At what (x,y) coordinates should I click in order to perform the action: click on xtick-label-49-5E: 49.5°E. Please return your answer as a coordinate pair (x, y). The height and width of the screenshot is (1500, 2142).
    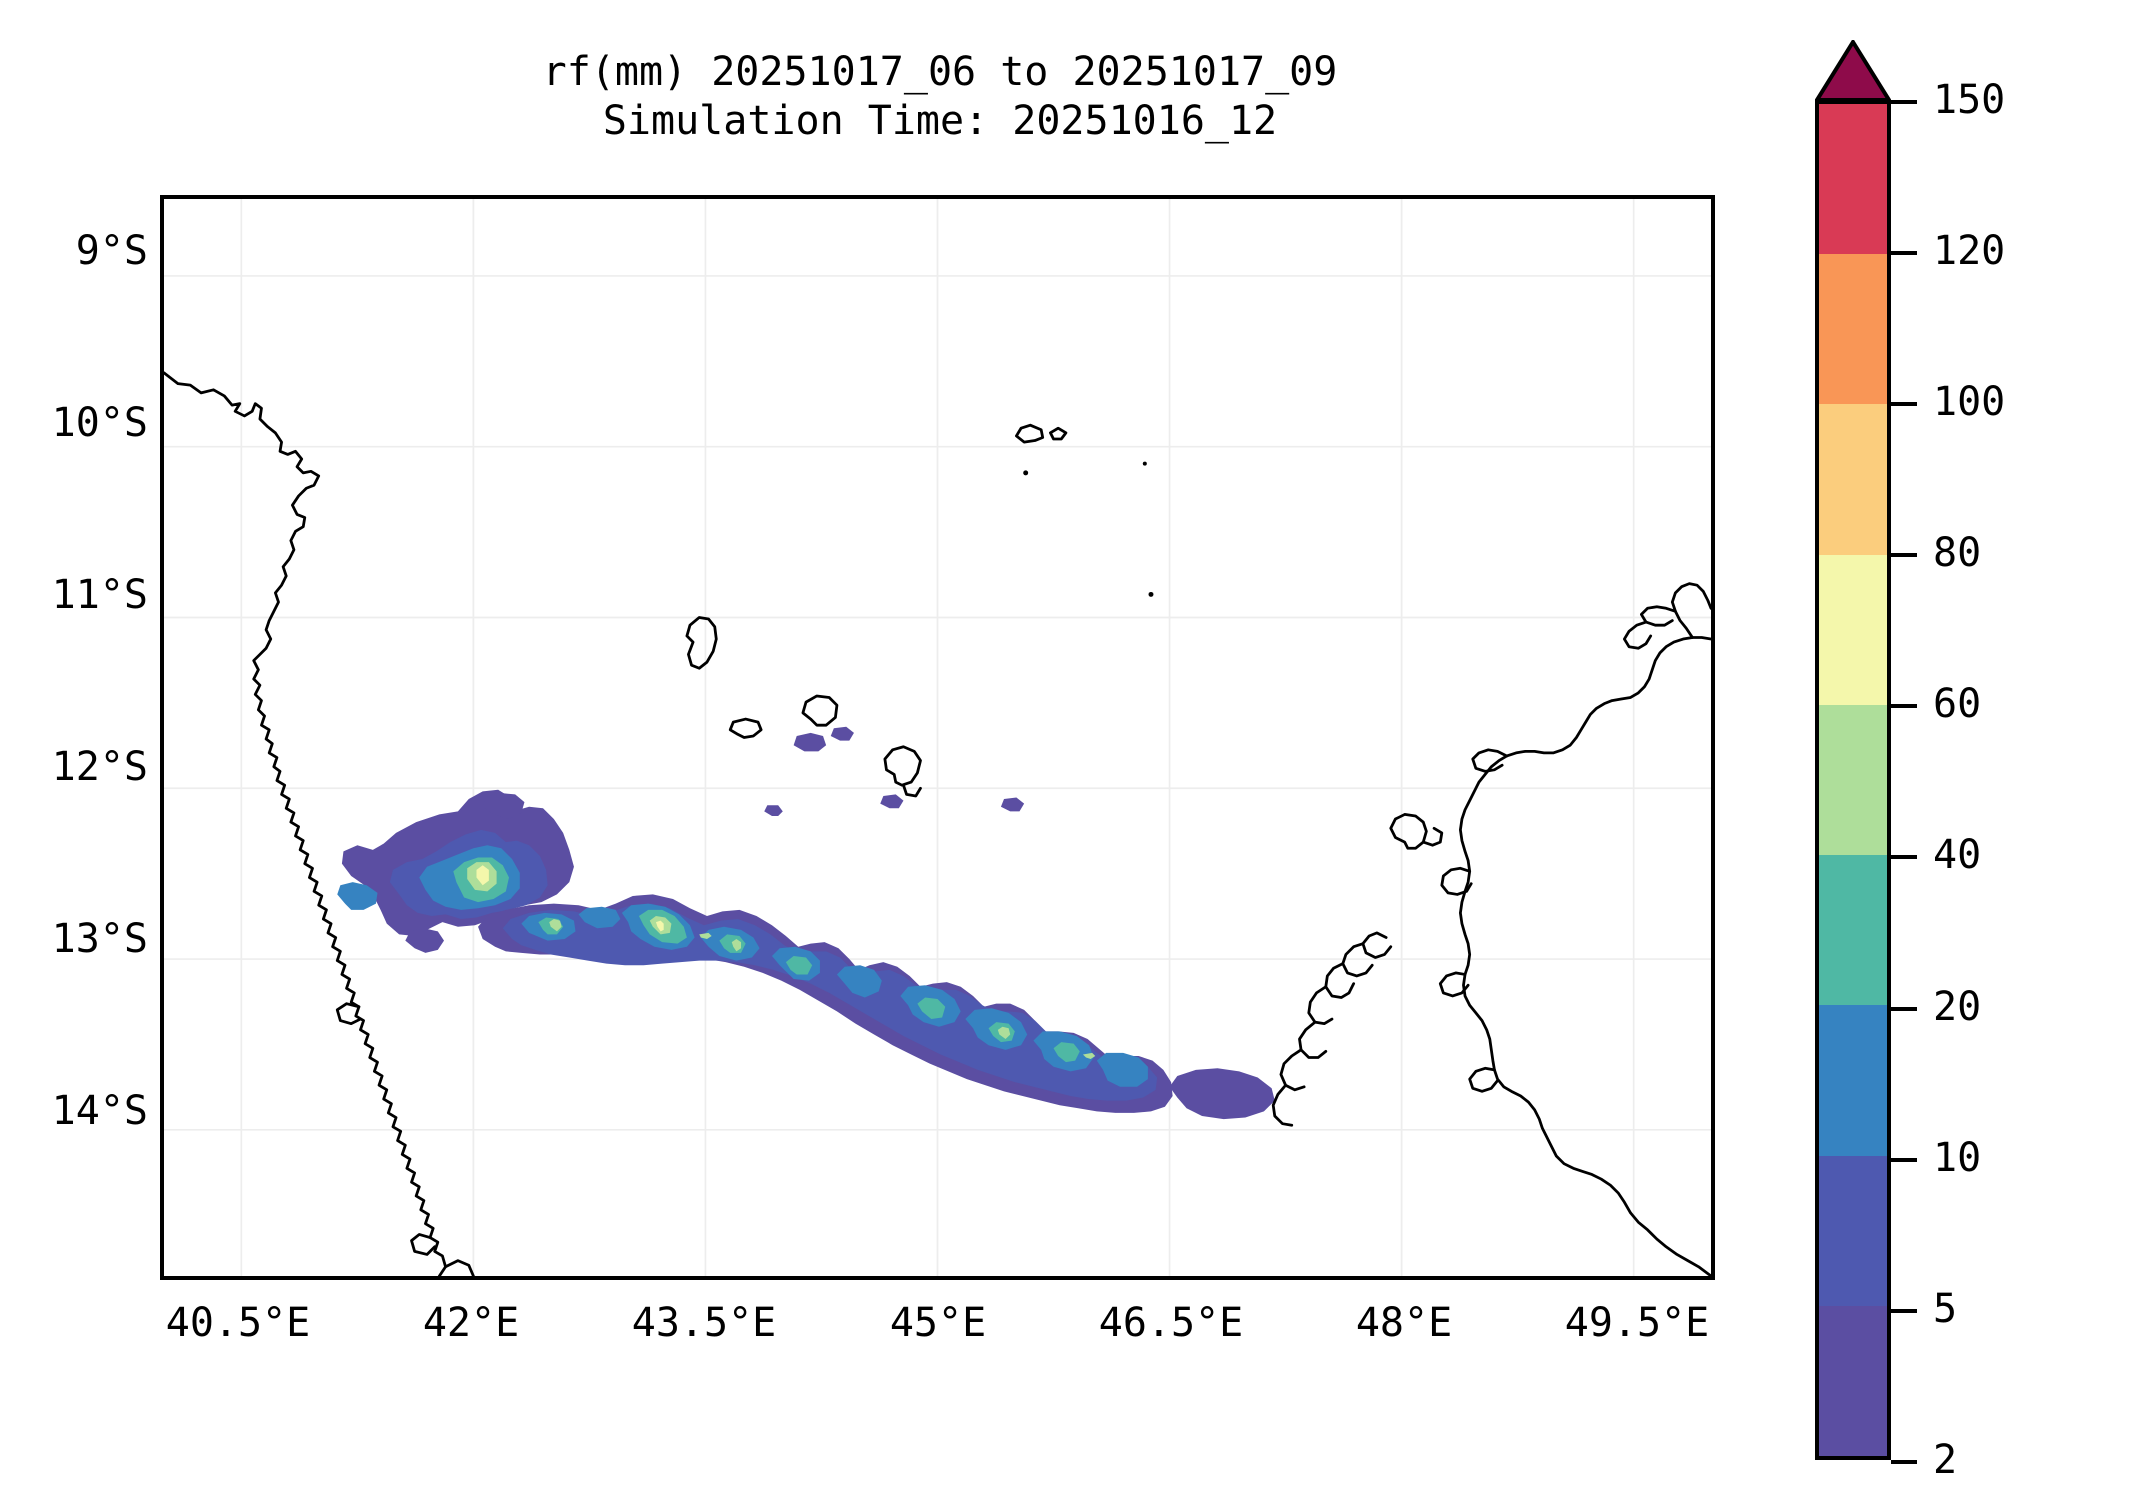
    Looking at the image, I should click on (1637, 1323).